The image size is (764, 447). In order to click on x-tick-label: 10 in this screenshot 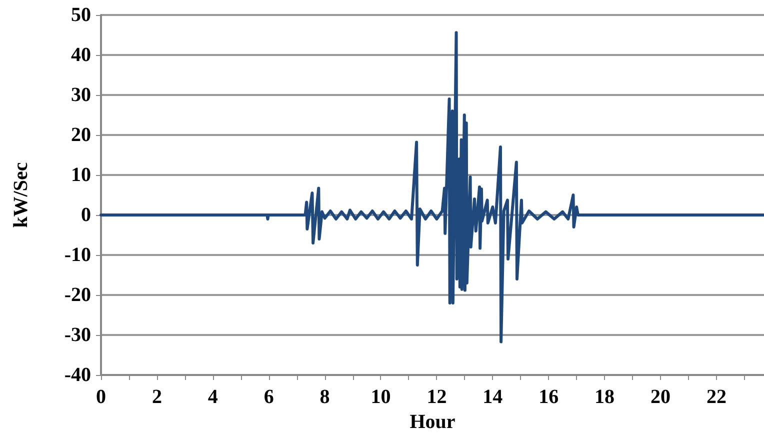, I will do `click(380, 397)`.